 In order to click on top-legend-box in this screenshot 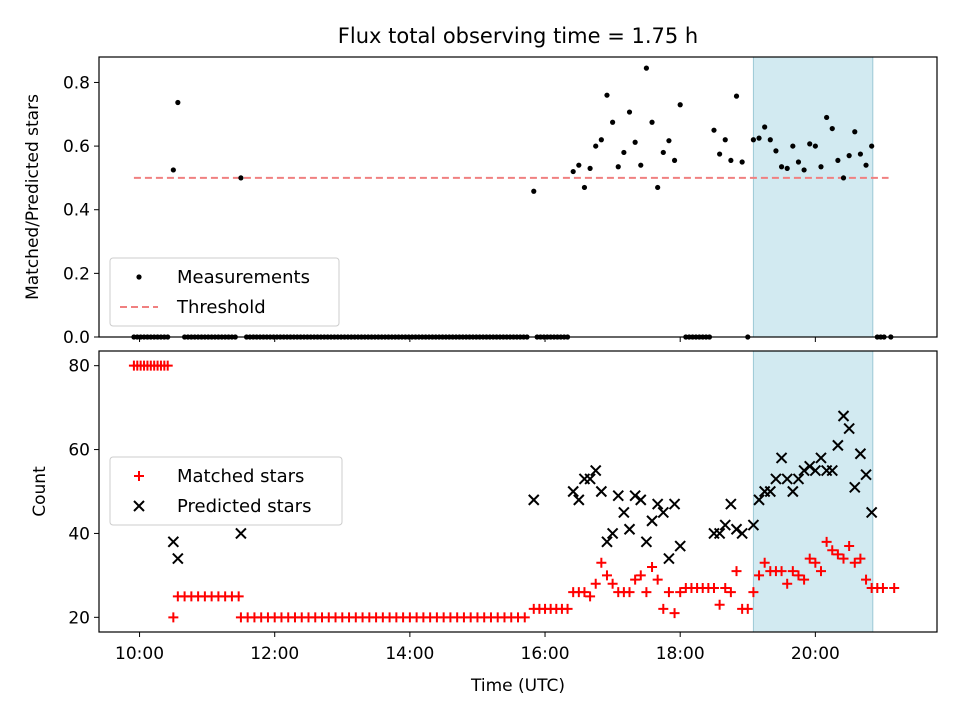, I will do `click(224, 292)`.